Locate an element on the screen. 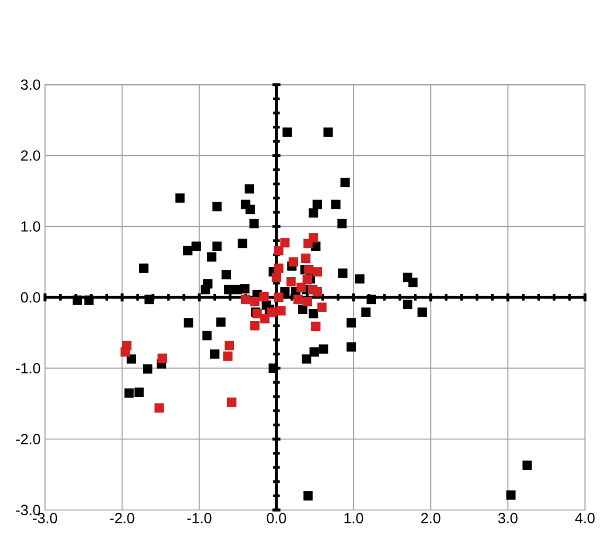 The image size is (600, 542). x-tick-label: 2.0 is located at coordinates (430, 518).